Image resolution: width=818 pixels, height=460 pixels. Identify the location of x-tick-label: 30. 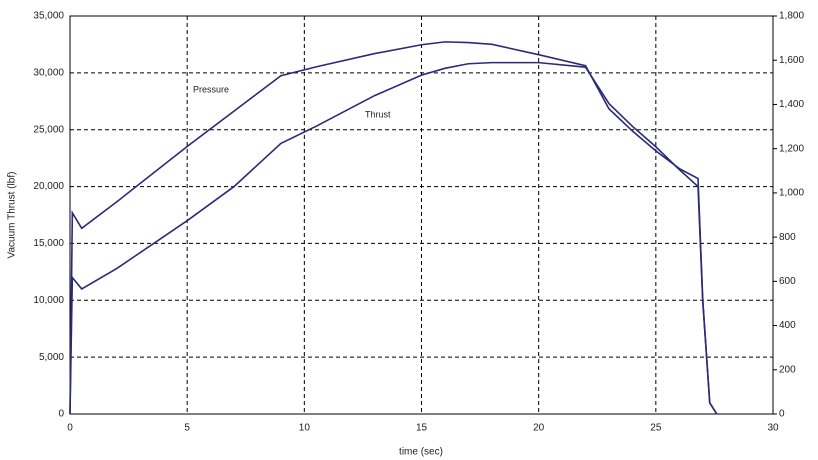
(773, 428).